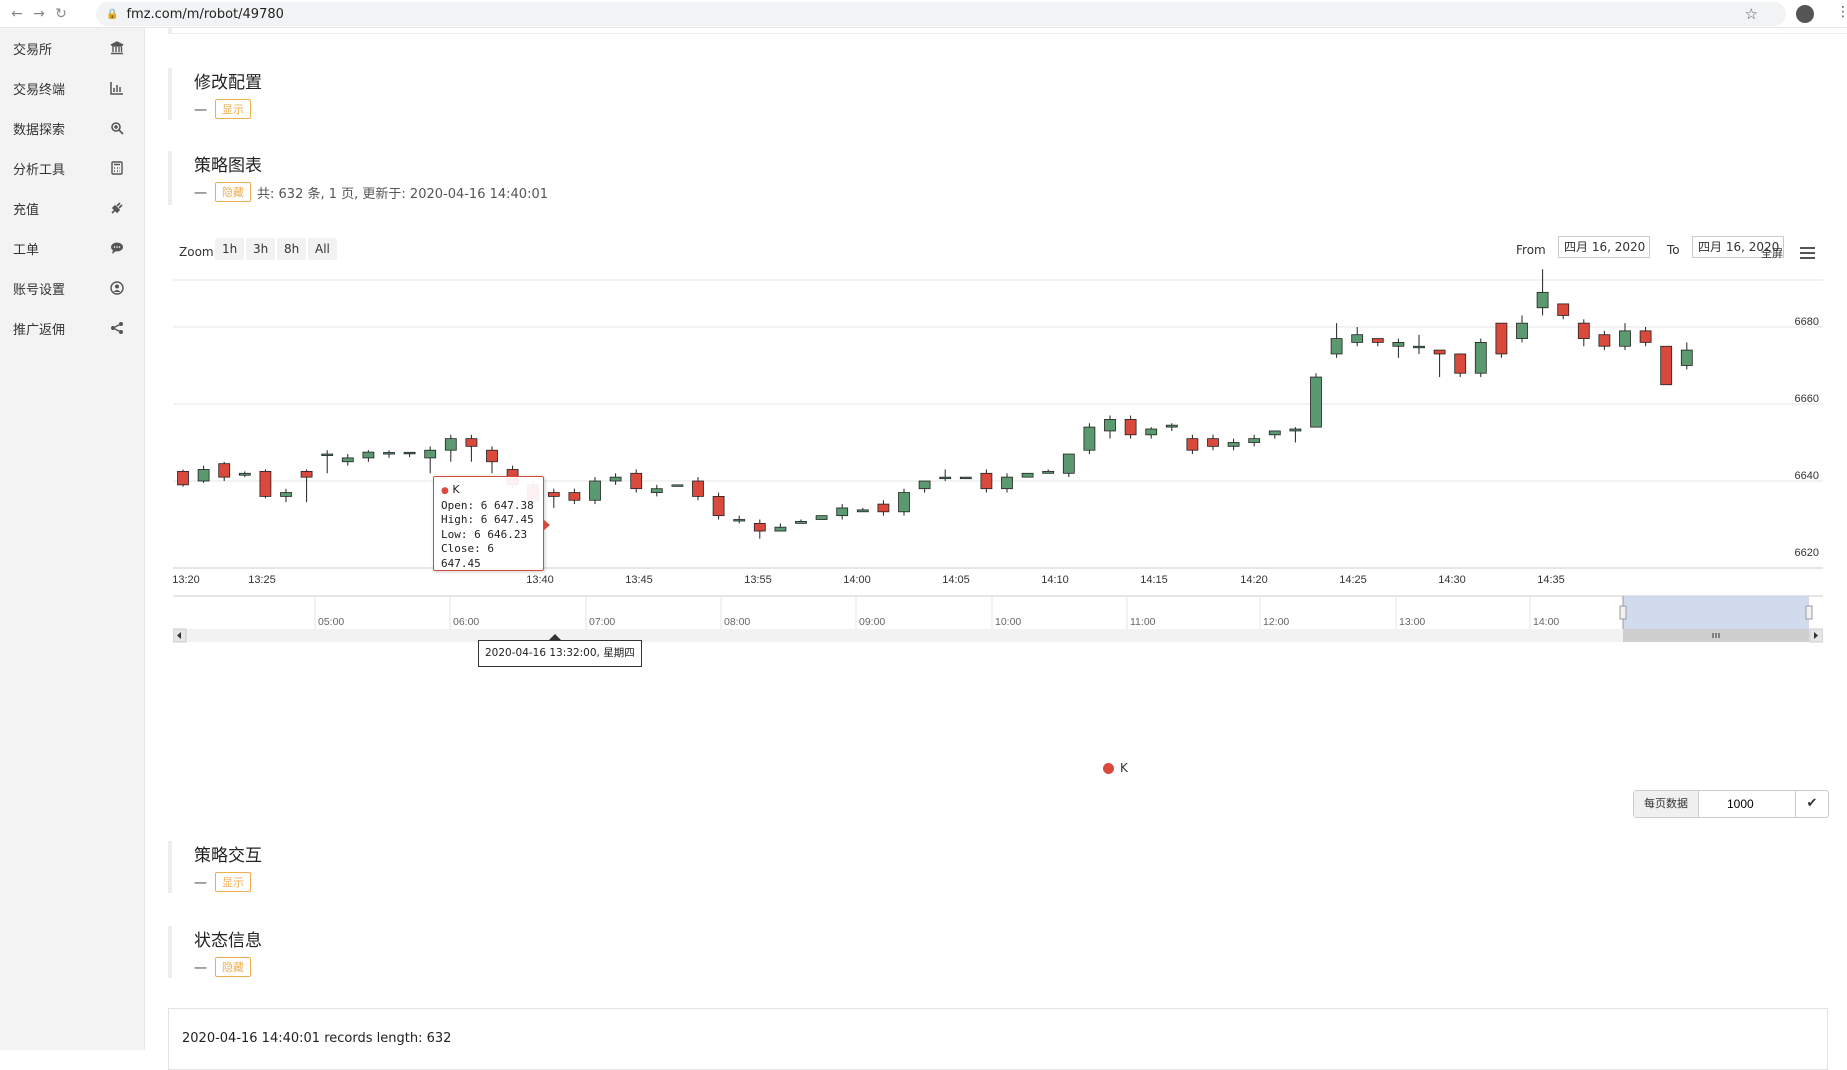 The image size is (1847, 1070). What do you see at coordinates (72, 208) in the screenshot?
I see `sidebar-item-recharge: 充值` at bounding box center [72, 208].